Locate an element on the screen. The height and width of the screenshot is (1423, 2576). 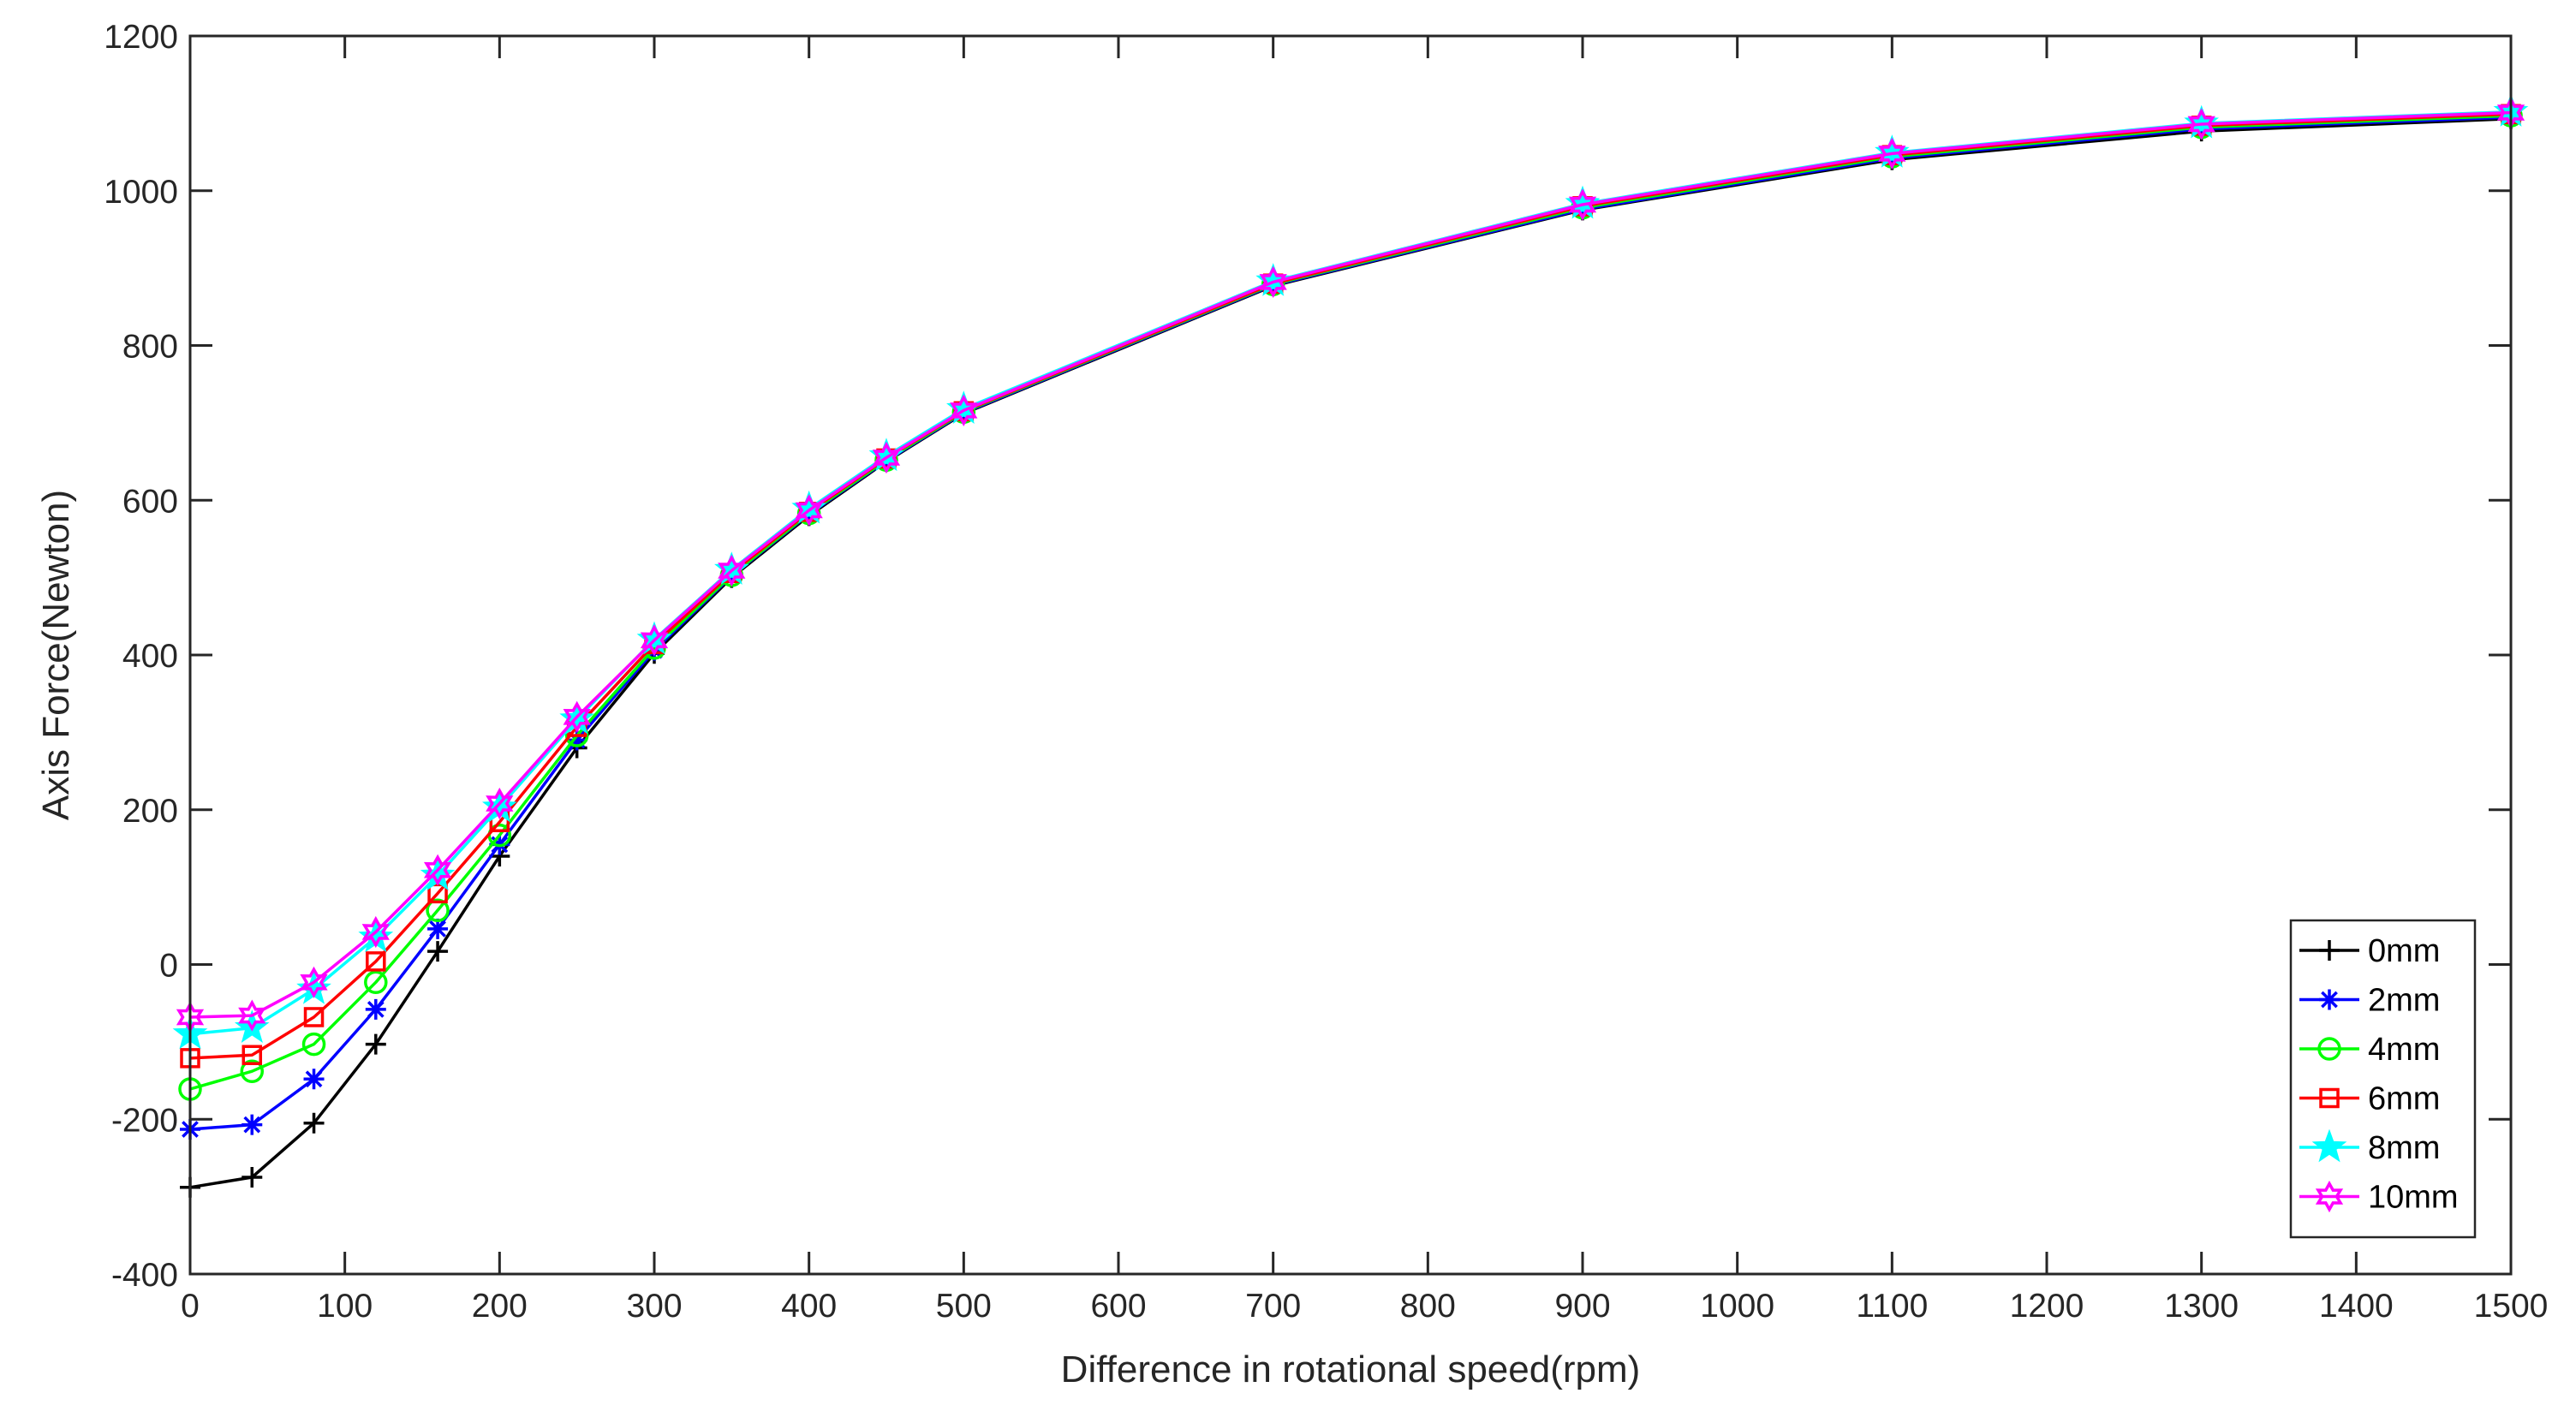
x-tick-label: 0 is located at coordinates (191, 1306).